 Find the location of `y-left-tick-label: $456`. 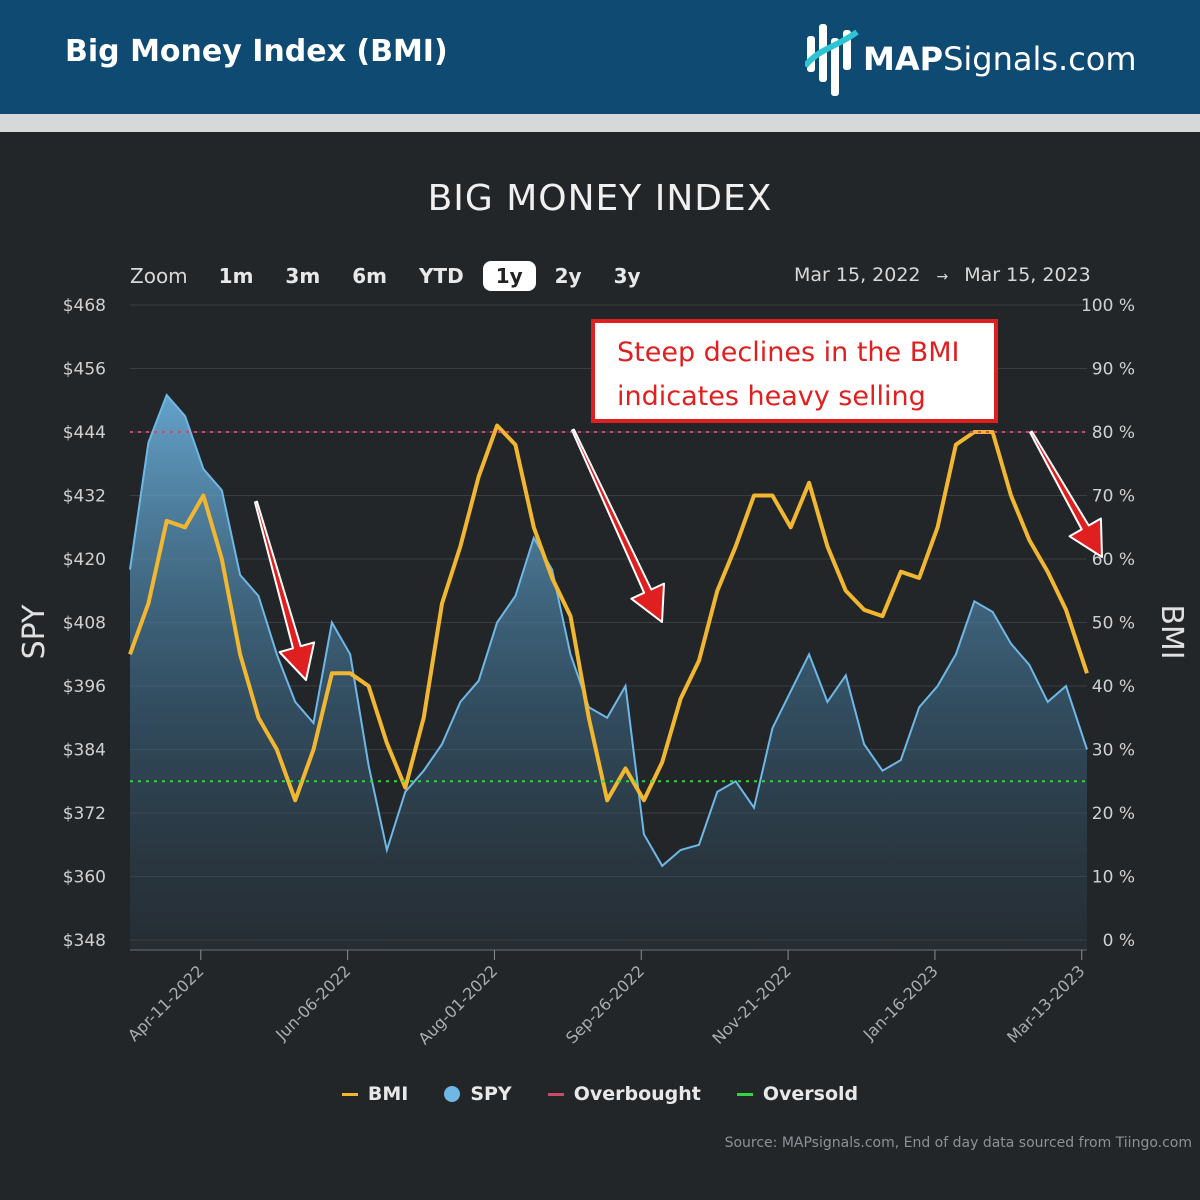

y-left-tick-label: $456 is located at coordinates (84, 370).